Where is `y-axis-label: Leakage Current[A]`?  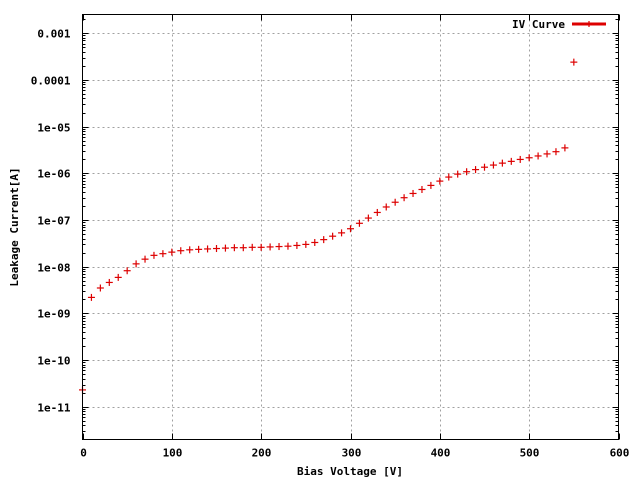 y-axis-label: Leakage Current[A] is located at coordinates (14, 226).